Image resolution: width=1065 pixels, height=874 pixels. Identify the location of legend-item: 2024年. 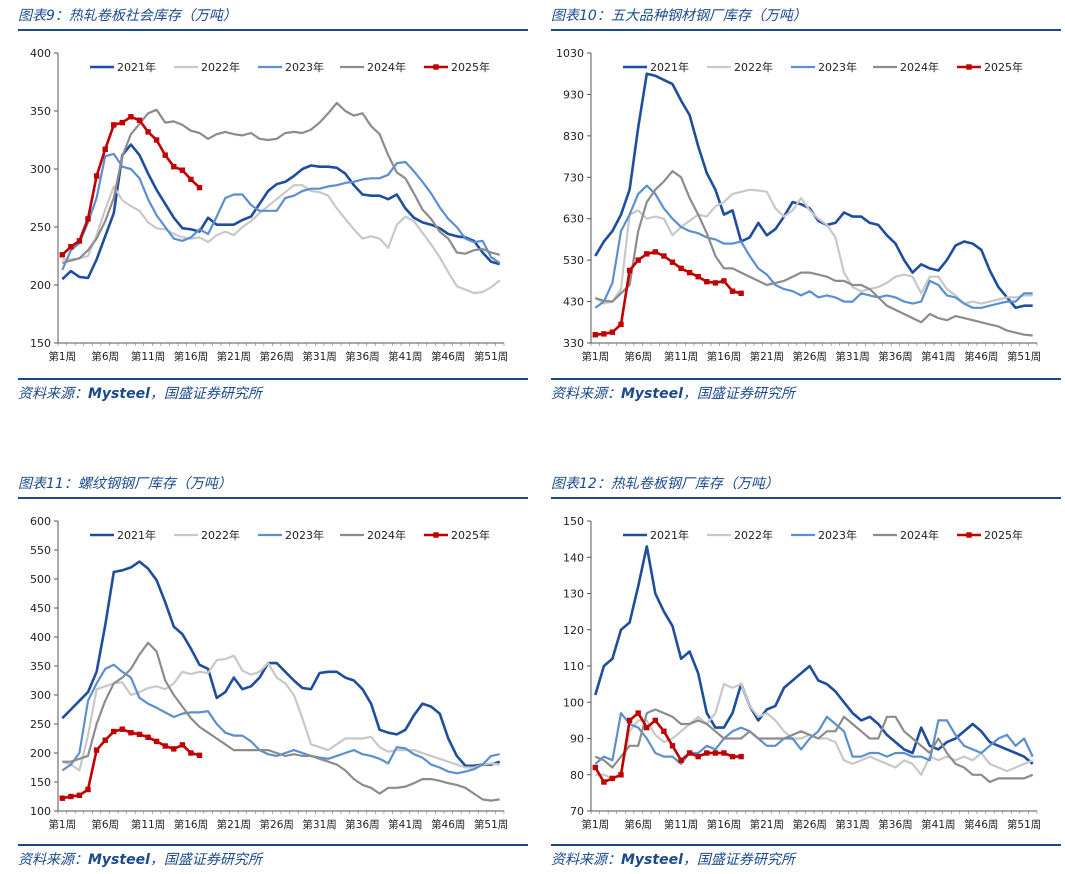
(373, 67).